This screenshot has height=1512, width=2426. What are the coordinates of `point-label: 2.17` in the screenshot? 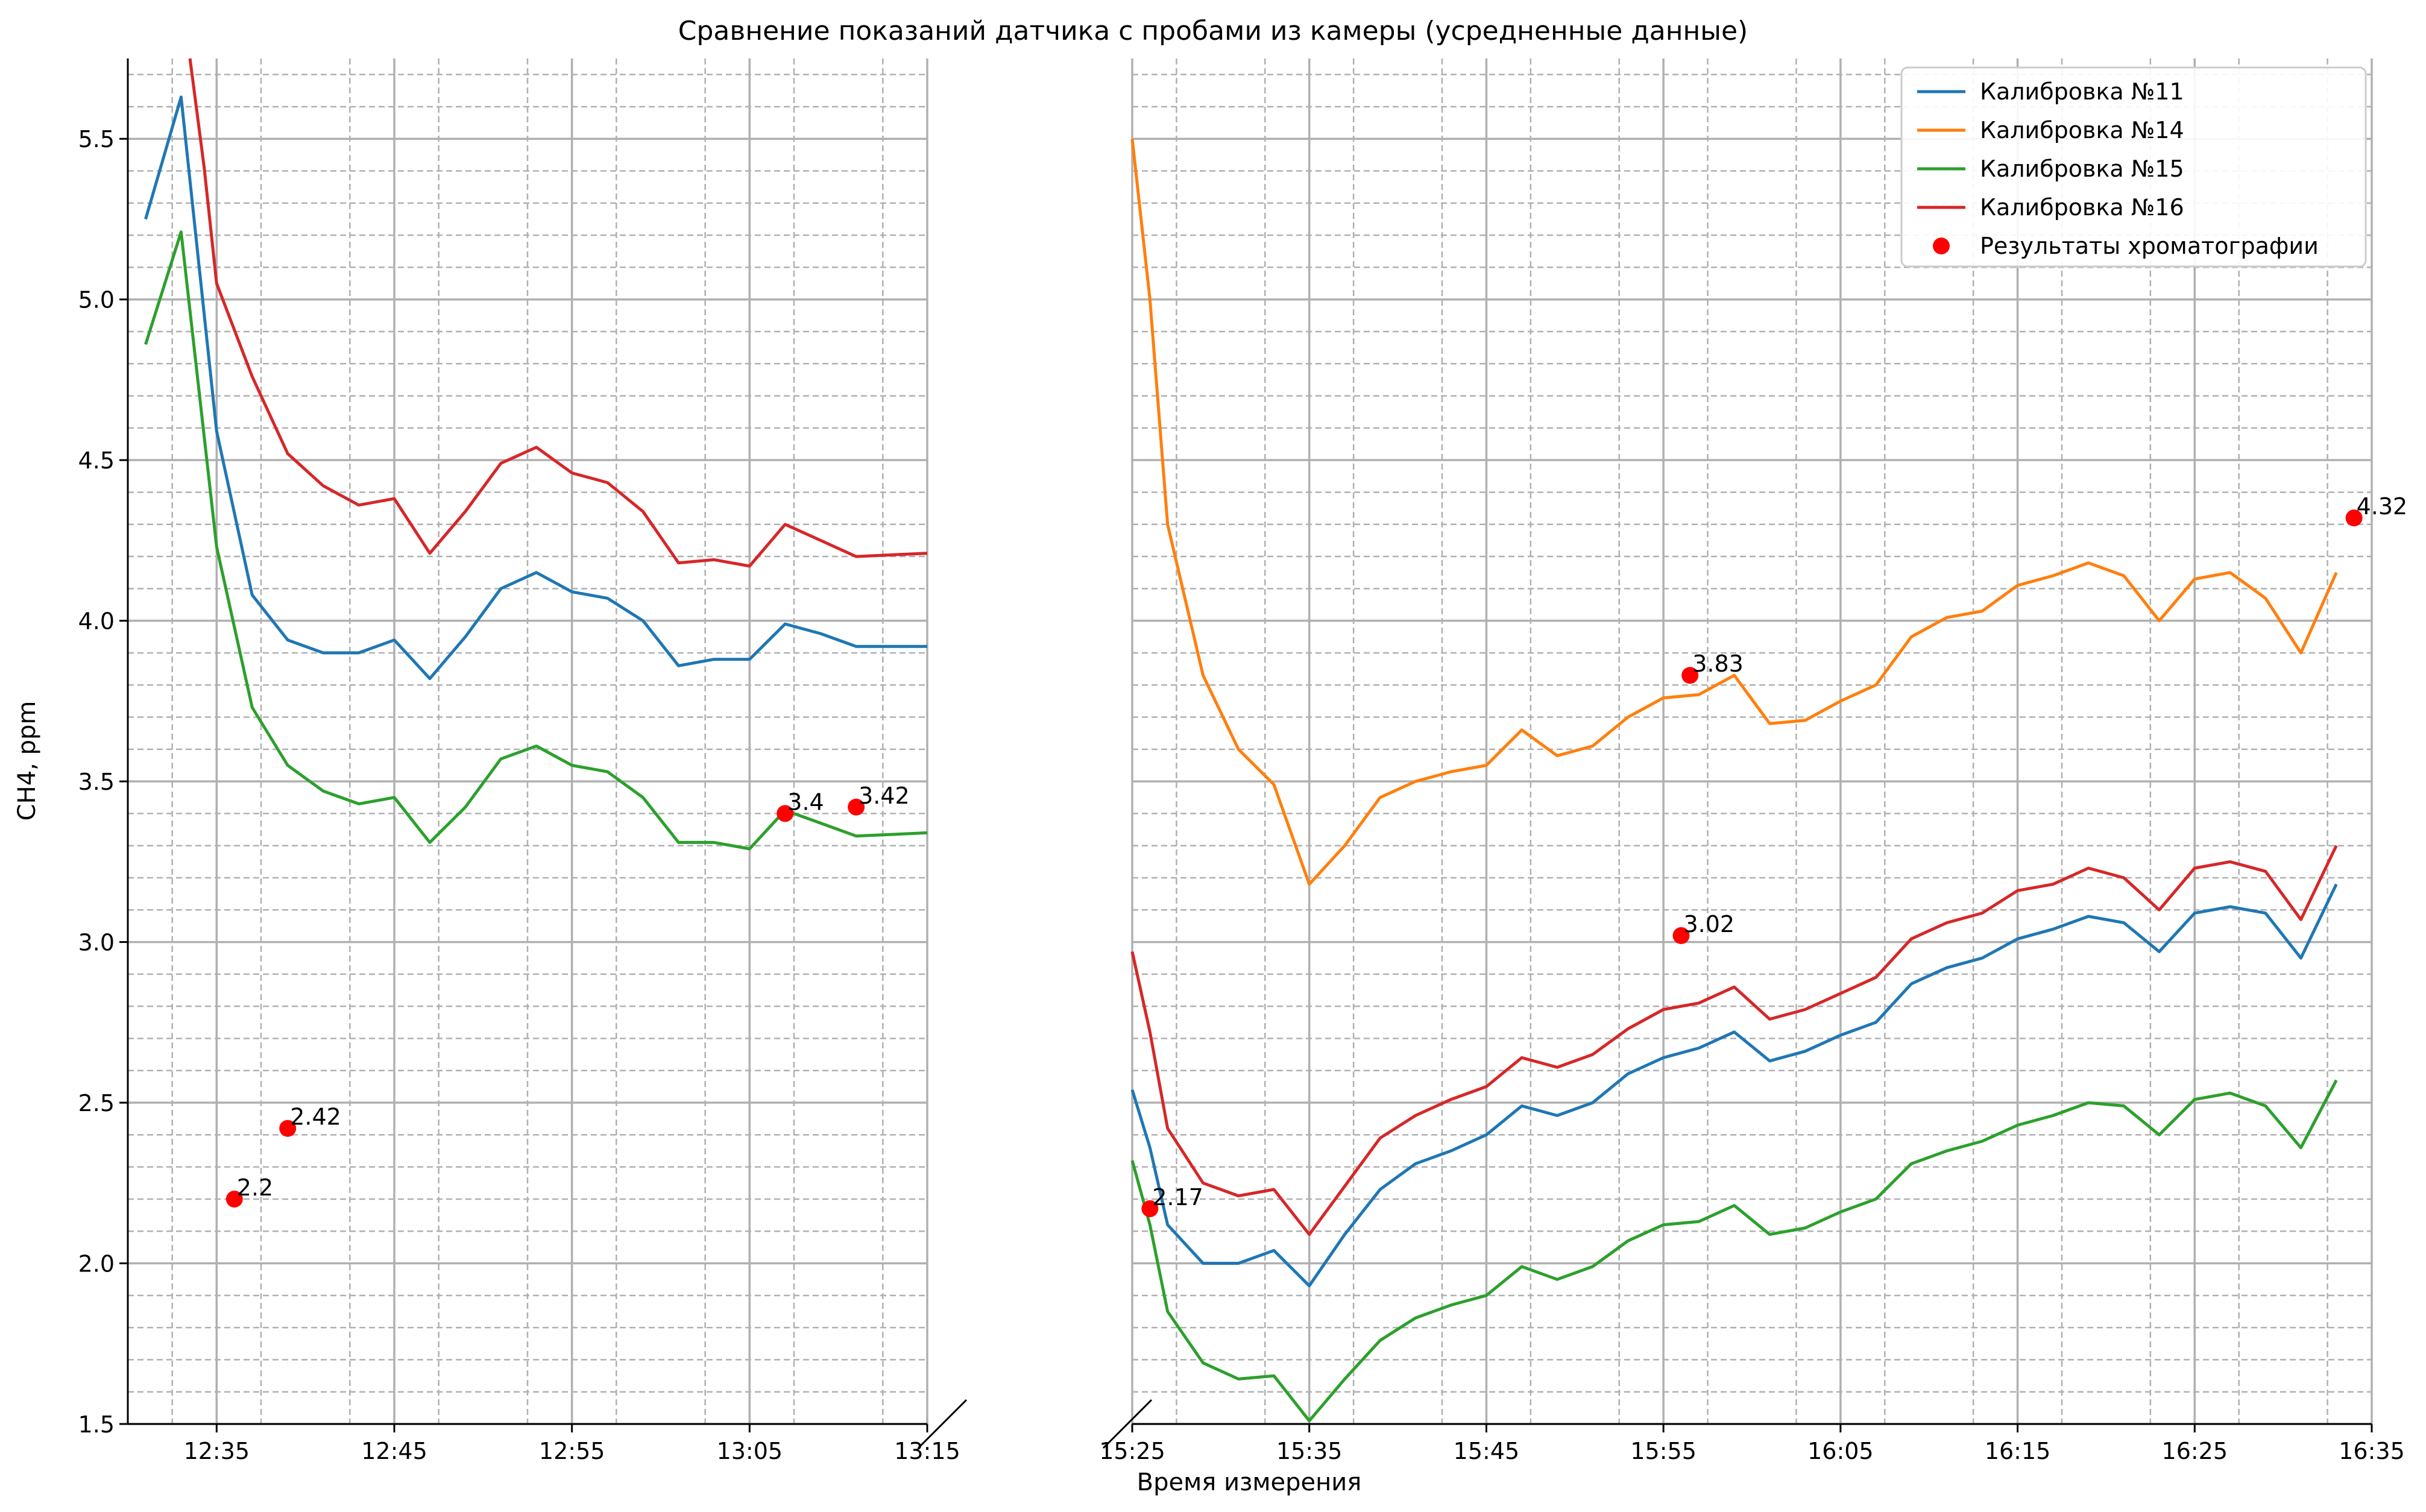 It's located at (1177, 1198).